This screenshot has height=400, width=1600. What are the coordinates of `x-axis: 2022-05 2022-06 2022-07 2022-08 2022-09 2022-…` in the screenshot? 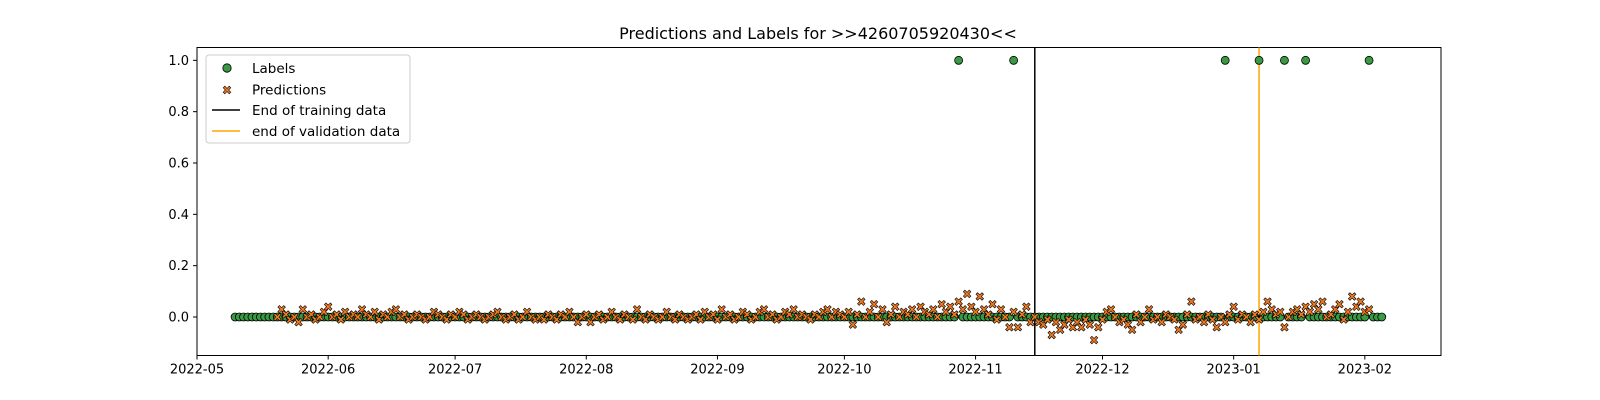 It's located at (781, 366).